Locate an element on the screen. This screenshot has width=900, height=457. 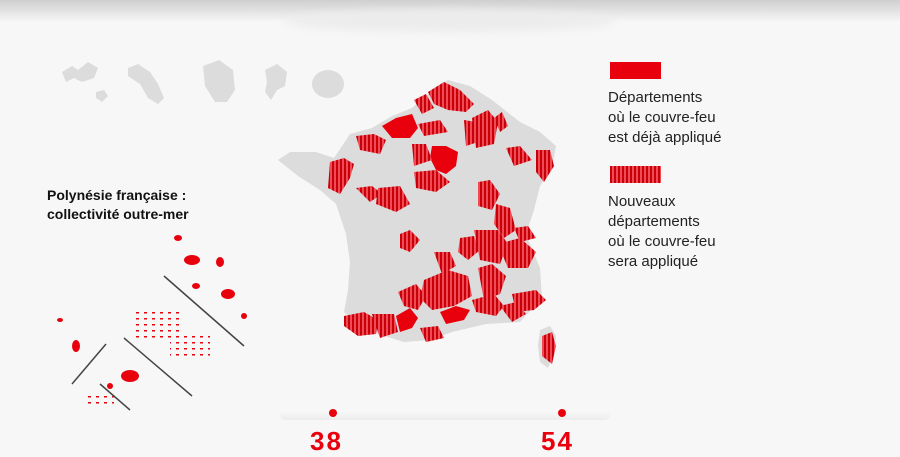
cote-dor-department is located at coordinates (489, 195).